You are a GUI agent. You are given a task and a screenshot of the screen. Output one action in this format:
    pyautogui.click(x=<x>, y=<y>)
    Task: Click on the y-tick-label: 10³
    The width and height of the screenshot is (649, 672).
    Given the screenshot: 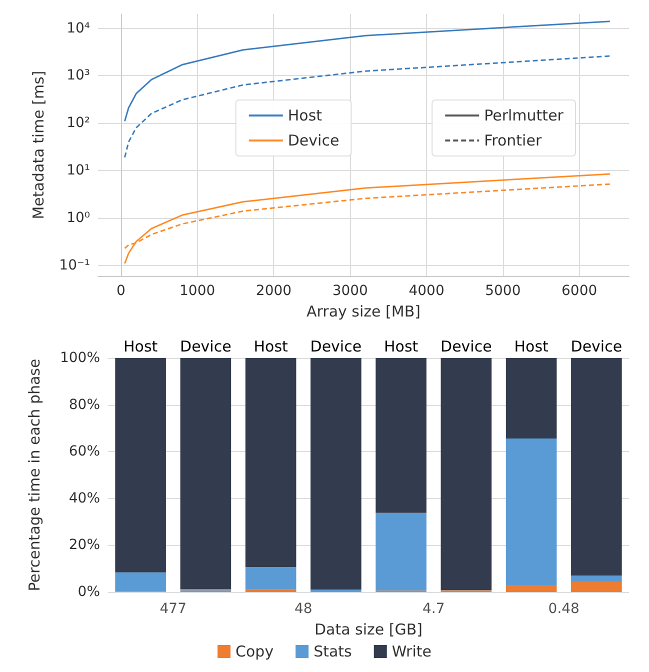 What is the action you would take?
    pyautogui.click(x=78, y=76)
    